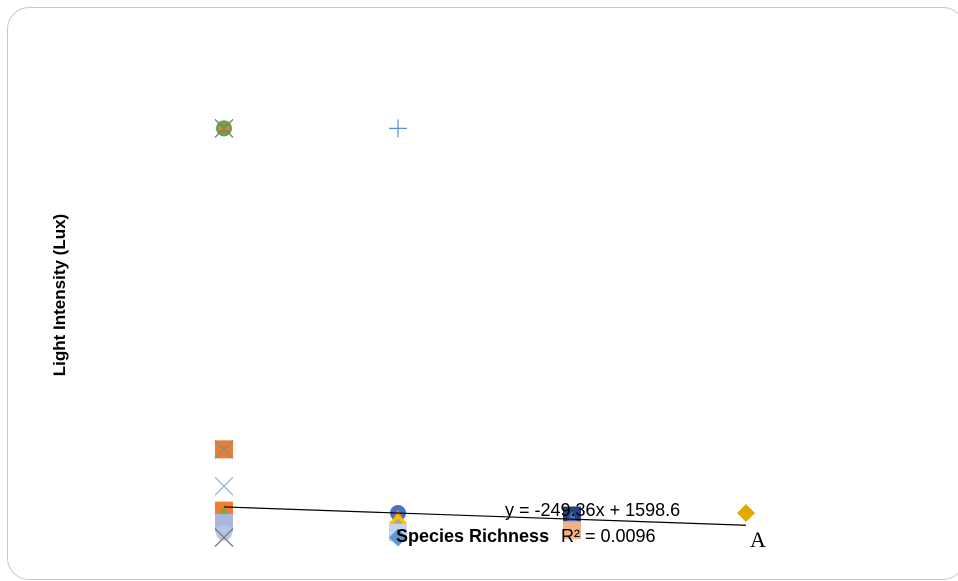  I want to click on trendline-r-squared: R² = 0.0096, so click(608, 536).